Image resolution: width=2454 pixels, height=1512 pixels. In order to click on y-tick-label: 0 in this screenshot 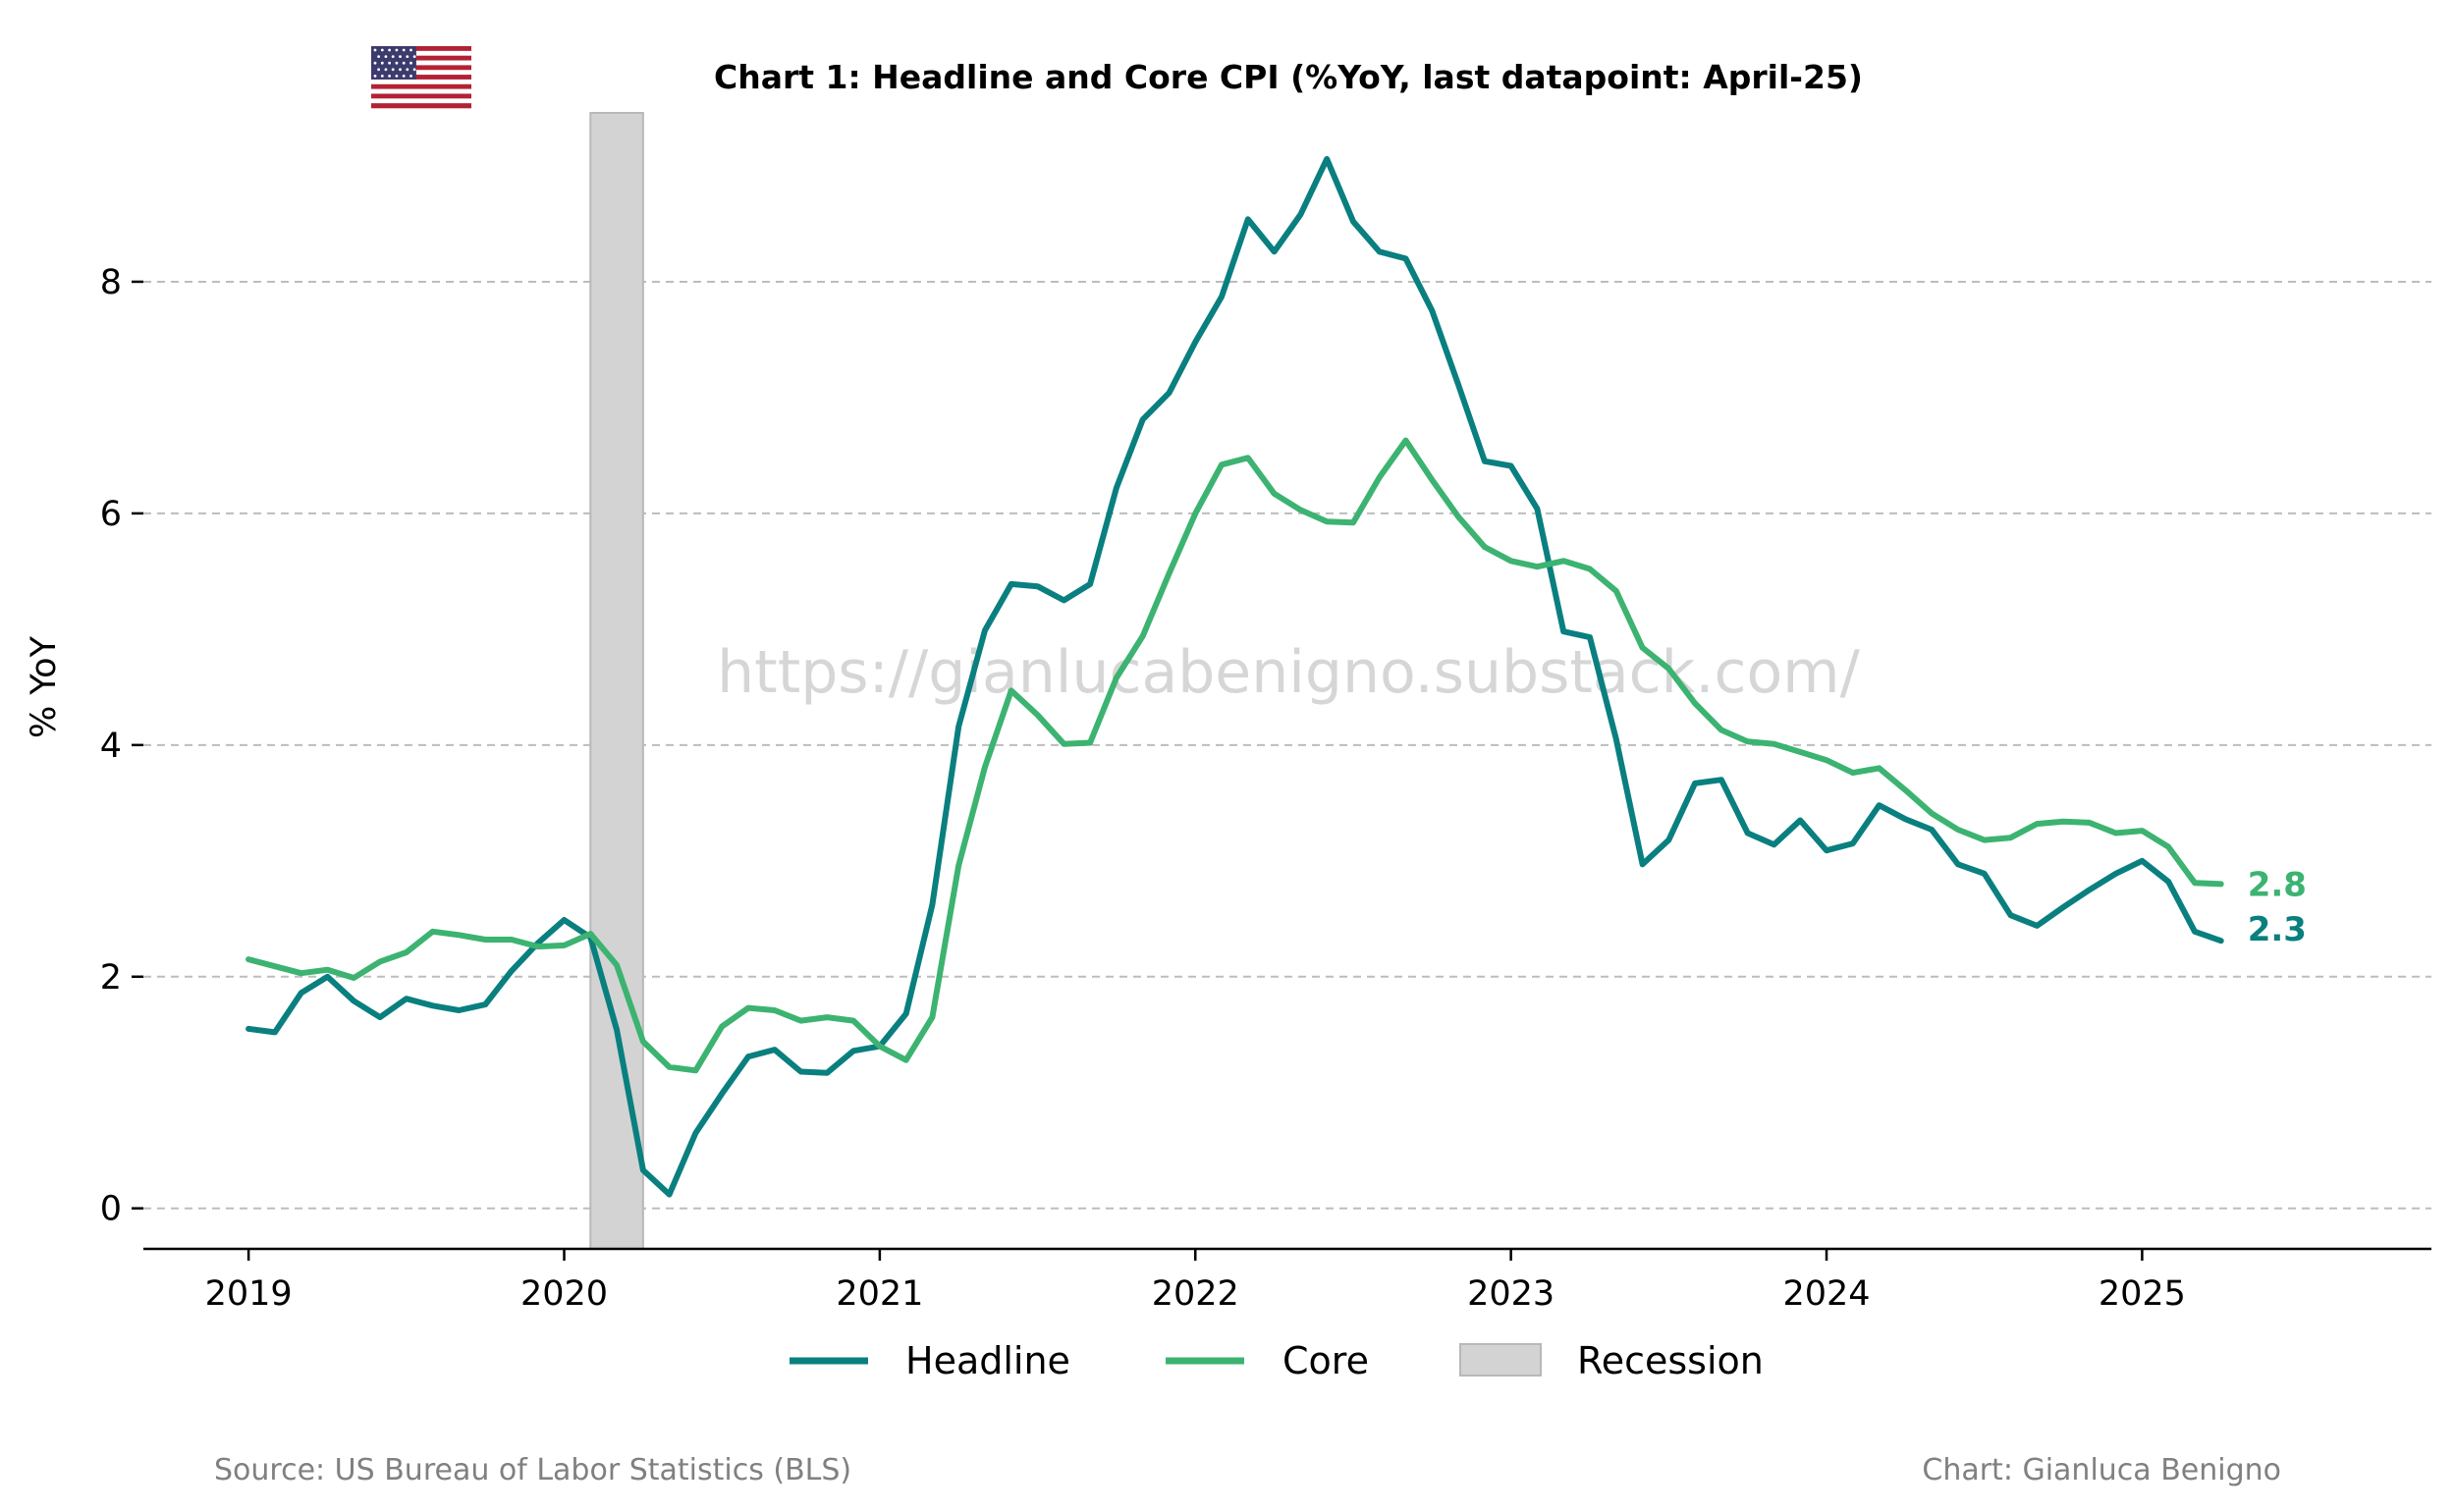, I will do `click(111, 1209)`.